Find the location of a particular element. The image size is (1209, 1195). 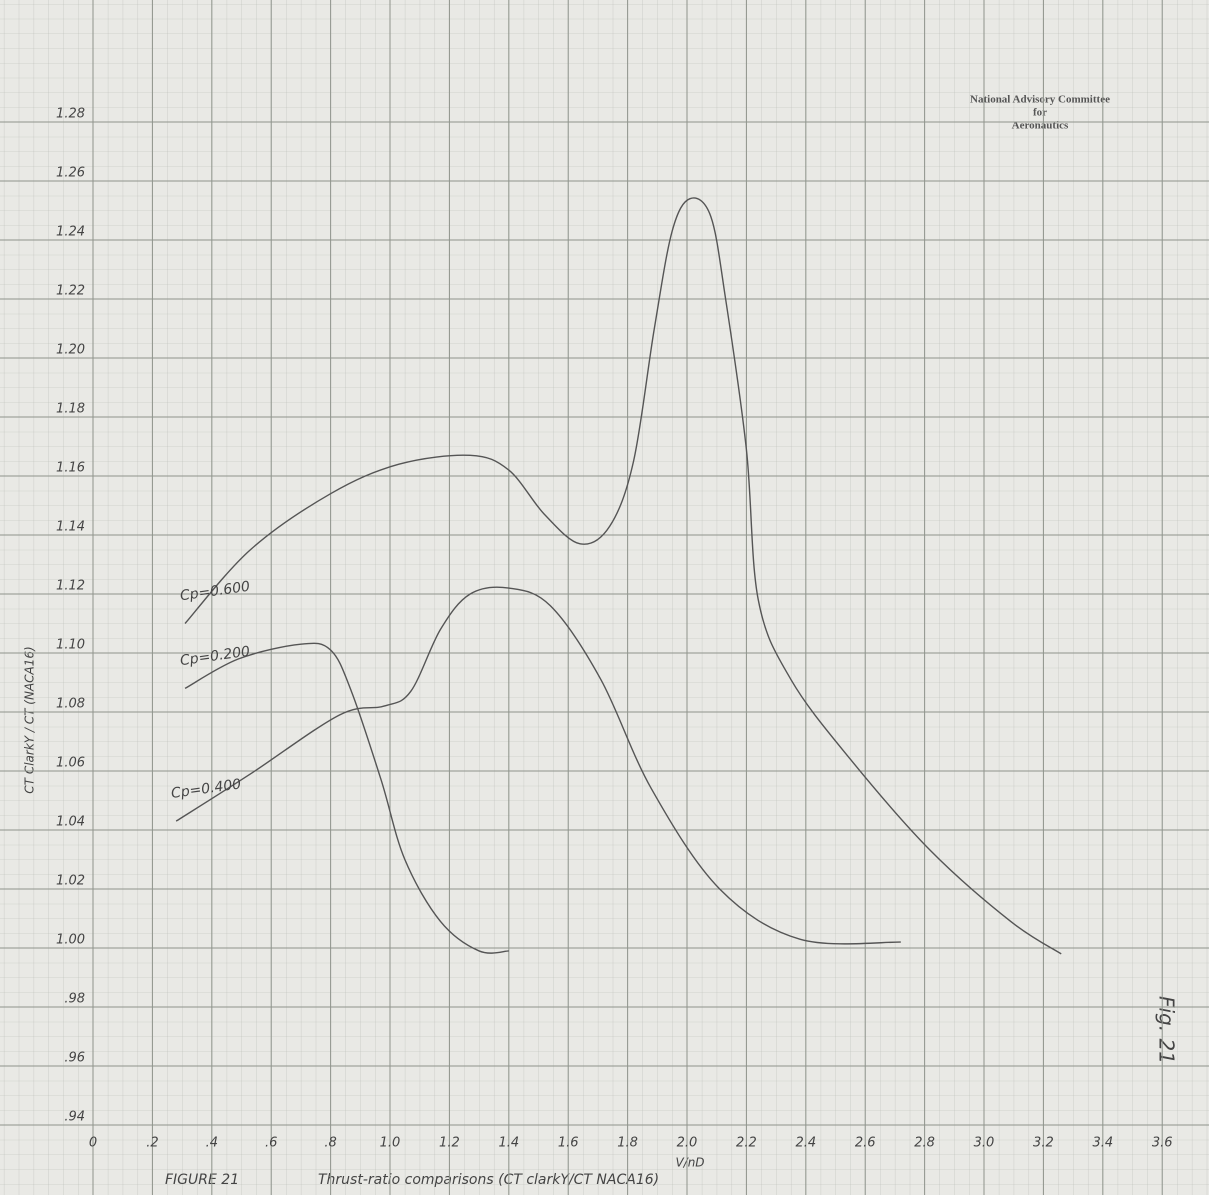

y-tick-label: 1.00 is located at coordinates (70, 940).